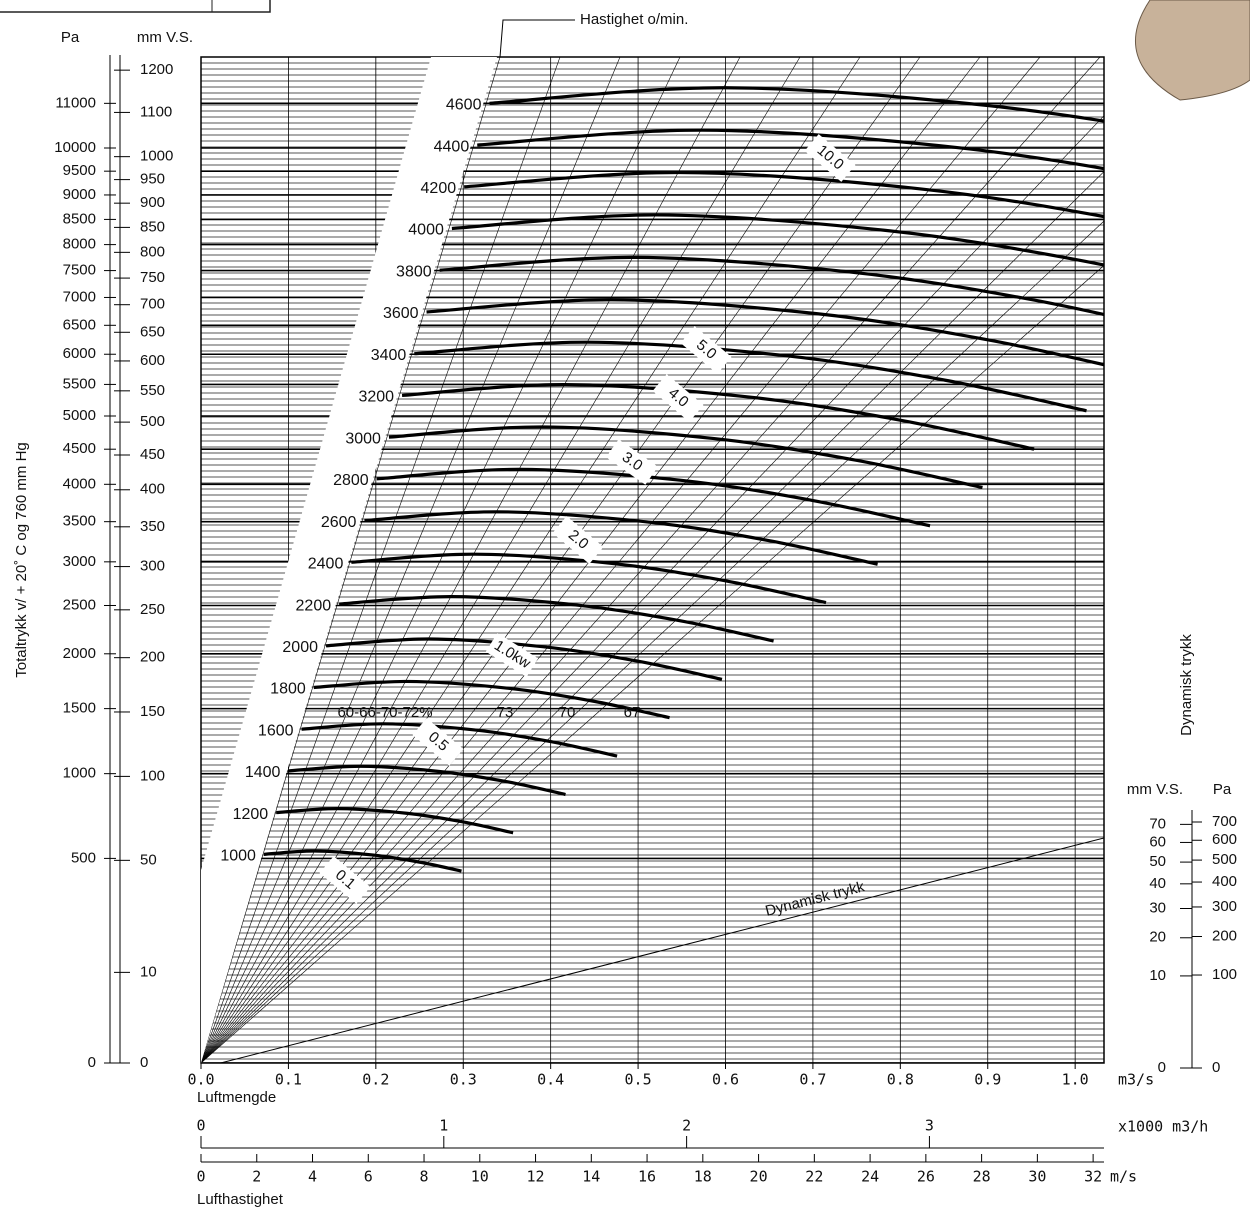  What do you see at coordinates (661, 950) in the screenshot?
I see `dynamic-line` at bounding box center [661, 950].